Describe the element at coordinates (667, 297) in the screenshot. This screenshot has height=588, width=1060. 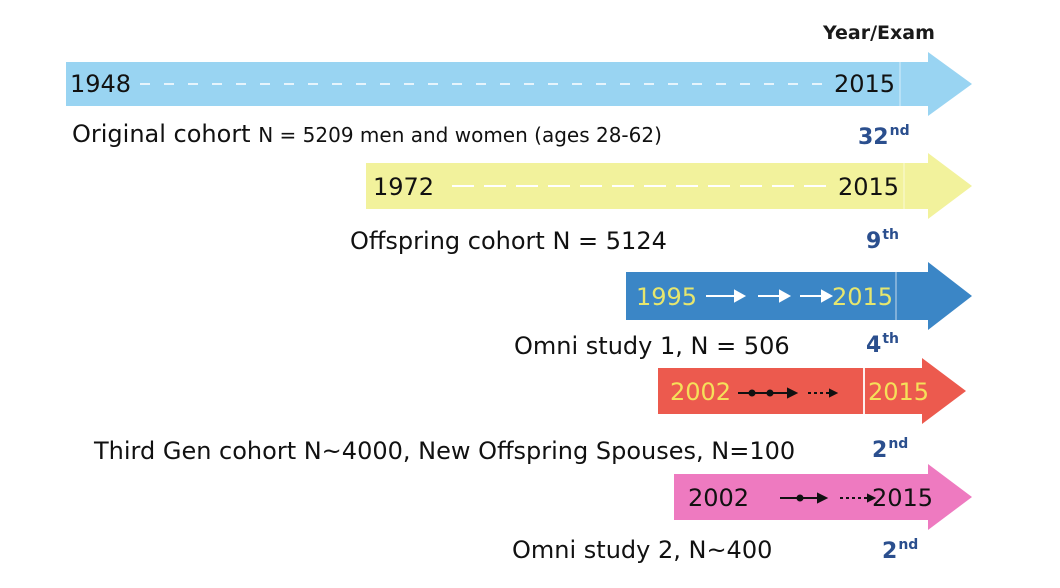
I see `omni-study-1-start-year: 1995` at that location.